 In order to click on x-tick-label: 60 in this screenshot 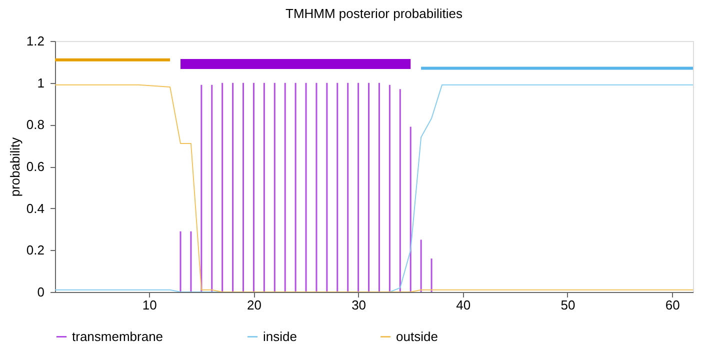, I will do `click(672, 305)`.